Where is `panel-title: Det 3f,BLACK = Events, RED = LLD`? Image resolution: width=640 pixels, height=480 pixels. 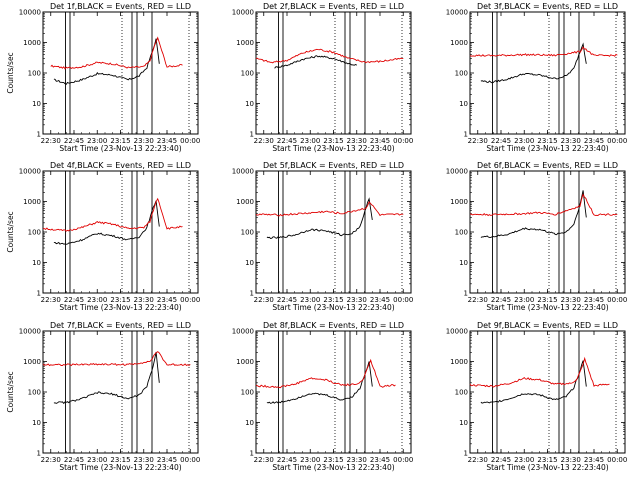
panel-title: Det 3f,BLACK = Events, RED = LLD is located at coordinates (547, 6).